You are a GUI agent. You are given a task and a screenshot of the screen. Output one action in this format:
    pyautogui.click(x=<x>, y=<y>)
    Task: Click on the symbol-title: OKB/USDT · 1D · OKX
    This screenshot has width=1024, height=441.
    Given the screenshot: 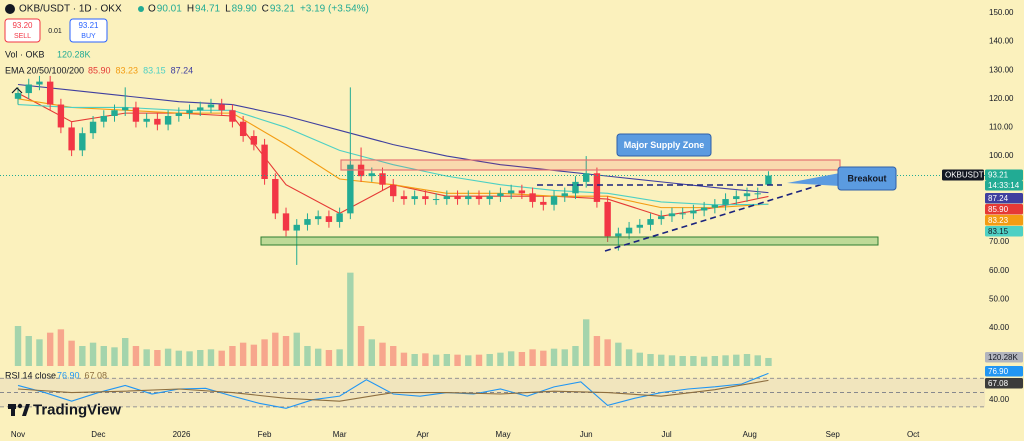 What is the action you would take?
    pyautogui.click(x=70, y=9)
    